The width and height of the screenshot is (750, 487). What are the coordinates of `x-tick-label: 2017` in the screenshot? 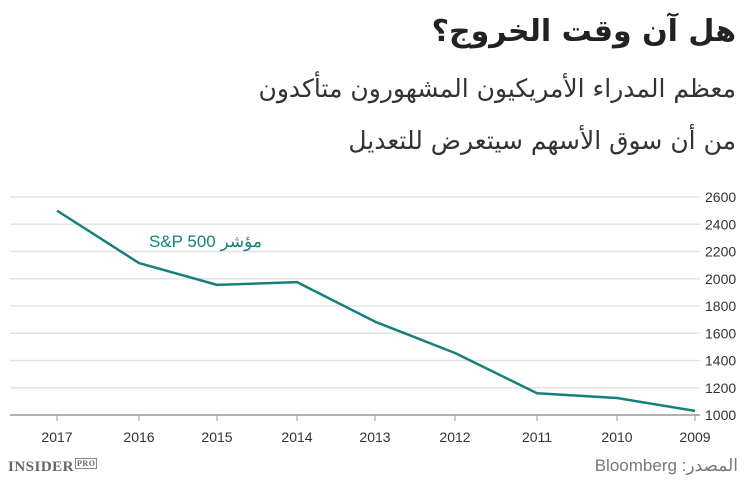 It's located at (56, 437).